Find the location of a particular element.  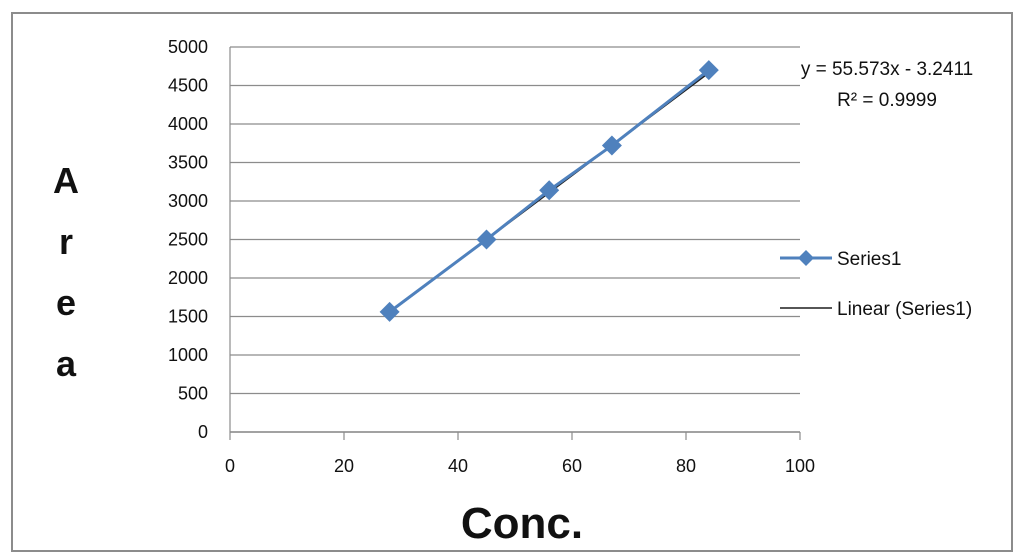

y-tick-label: 1000 is located at coordinates (188, 355).